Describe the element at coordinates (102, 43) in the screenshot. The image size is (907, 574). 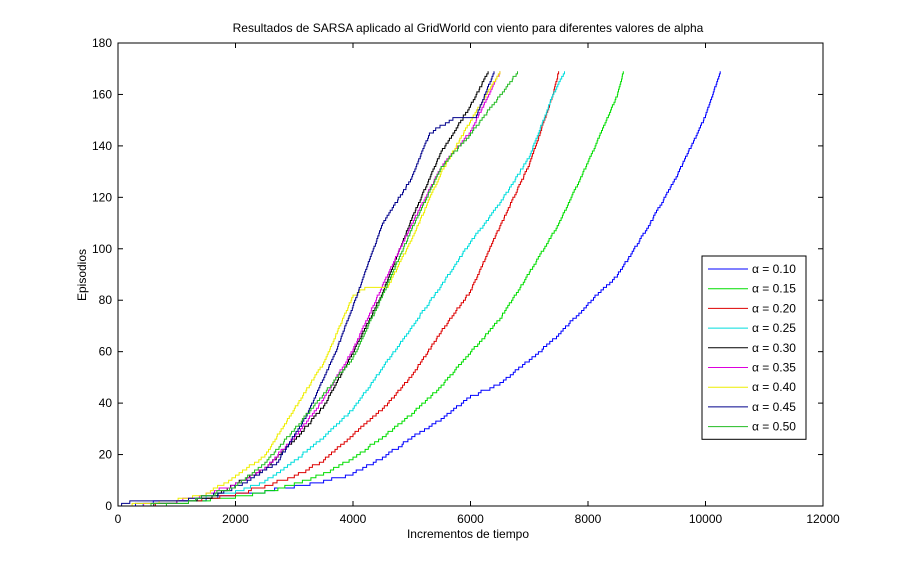
I see `y-tick-label: 180` at that location.